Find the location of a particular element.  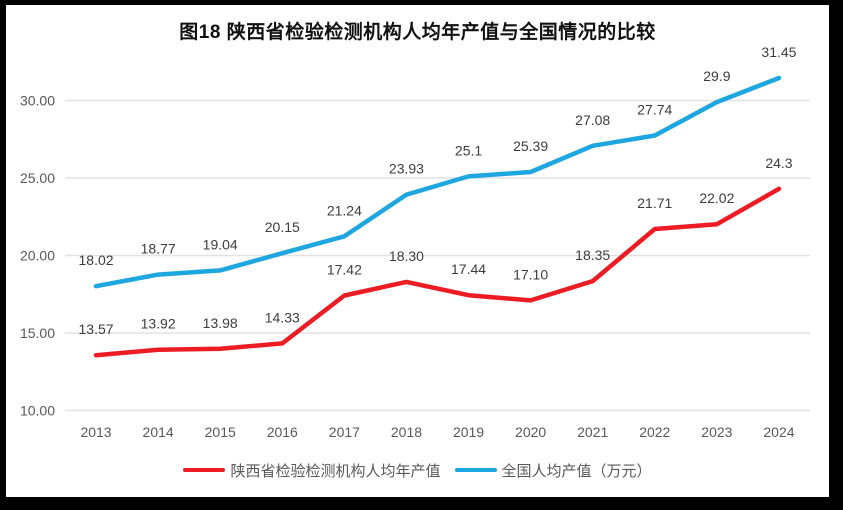

x-axis-tick-label: 2013 is located at coordinates (95, 432).